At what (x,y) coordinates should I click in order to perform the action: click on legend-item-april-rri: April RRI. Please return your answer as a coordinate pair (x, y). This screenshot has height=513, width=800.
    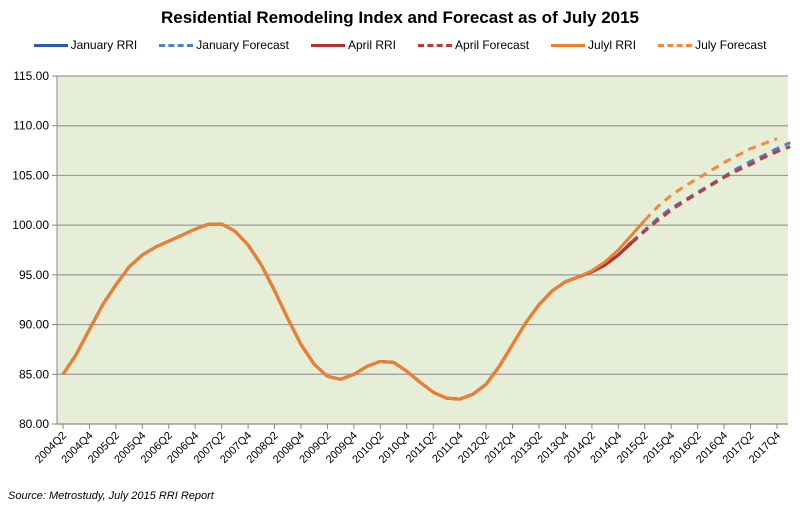
    Looking at the image, I should click on (353, 45).